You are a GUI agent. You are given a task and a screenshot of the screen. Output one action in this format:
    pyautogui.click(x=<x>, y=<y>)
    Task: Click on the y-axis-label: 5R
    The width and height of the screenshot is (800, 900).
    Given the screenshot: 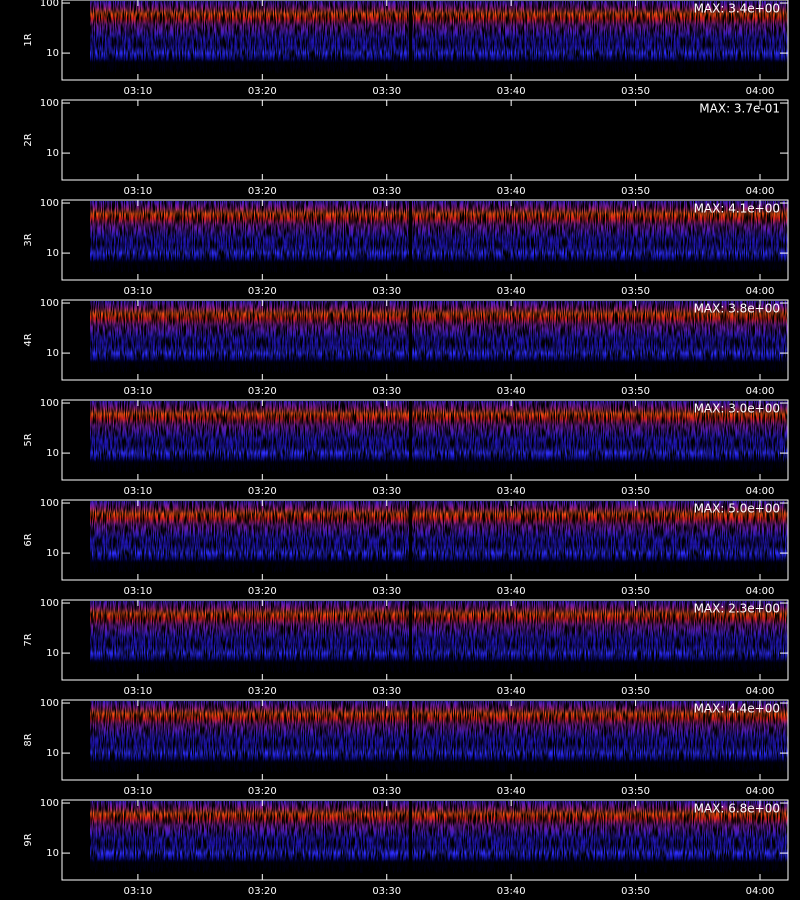 What is the action you would take?
    pyautogui.click(x=28, y=439)
    